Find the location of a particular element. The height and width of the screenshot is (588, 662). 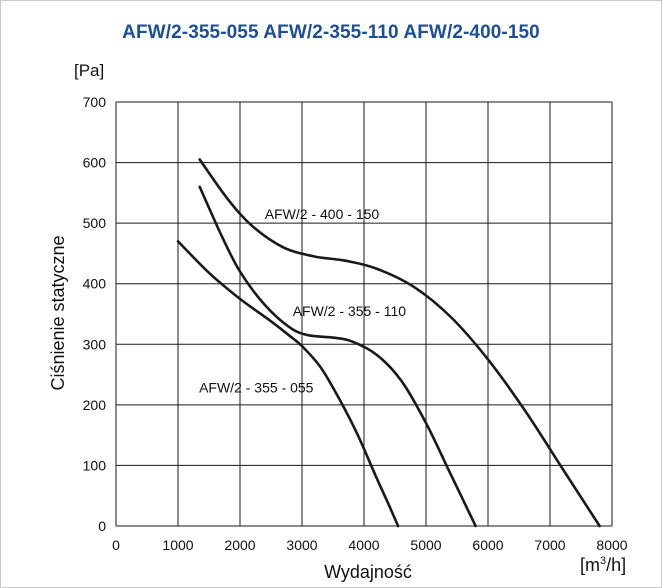

x-tick-label: 1000 is located at coordinates (177, 545).